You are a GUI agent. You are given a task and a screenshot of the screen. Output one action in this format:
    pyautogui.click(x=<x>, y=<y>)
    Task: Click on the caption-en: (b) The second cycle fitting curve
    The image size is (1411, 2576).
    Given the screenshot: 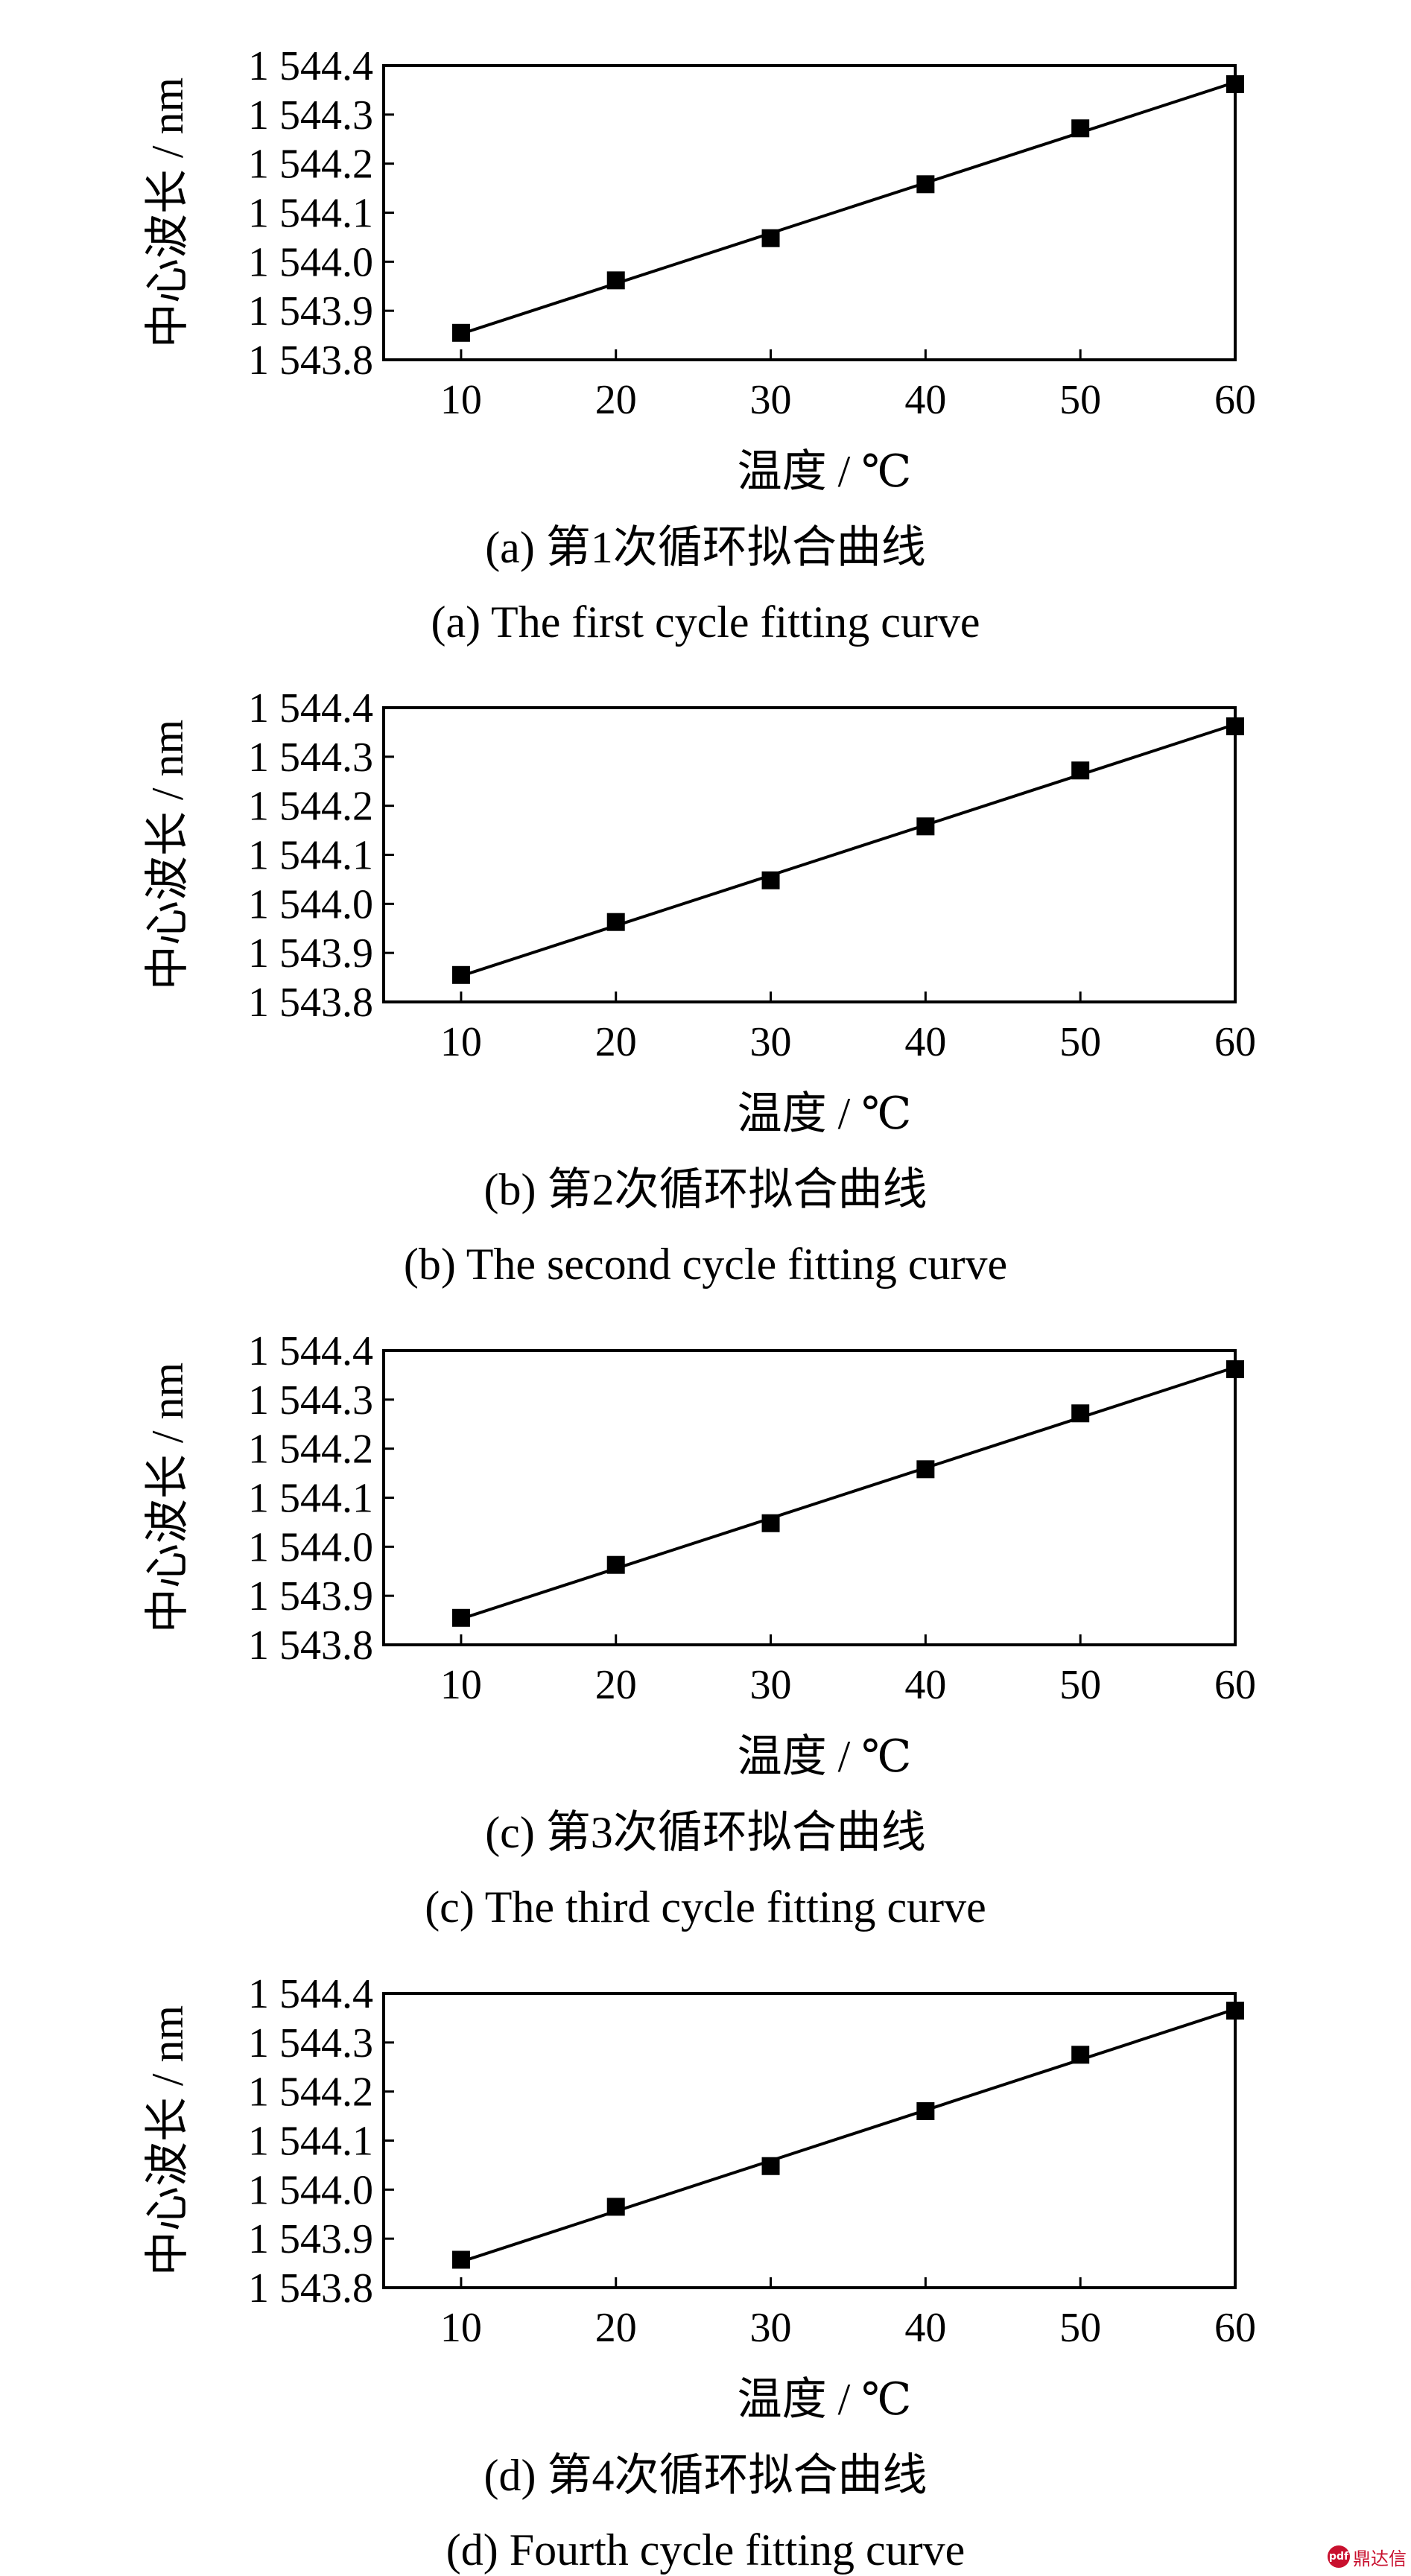 What is the action you would take?
    pyautogui.click(x=705, y=1265)
    